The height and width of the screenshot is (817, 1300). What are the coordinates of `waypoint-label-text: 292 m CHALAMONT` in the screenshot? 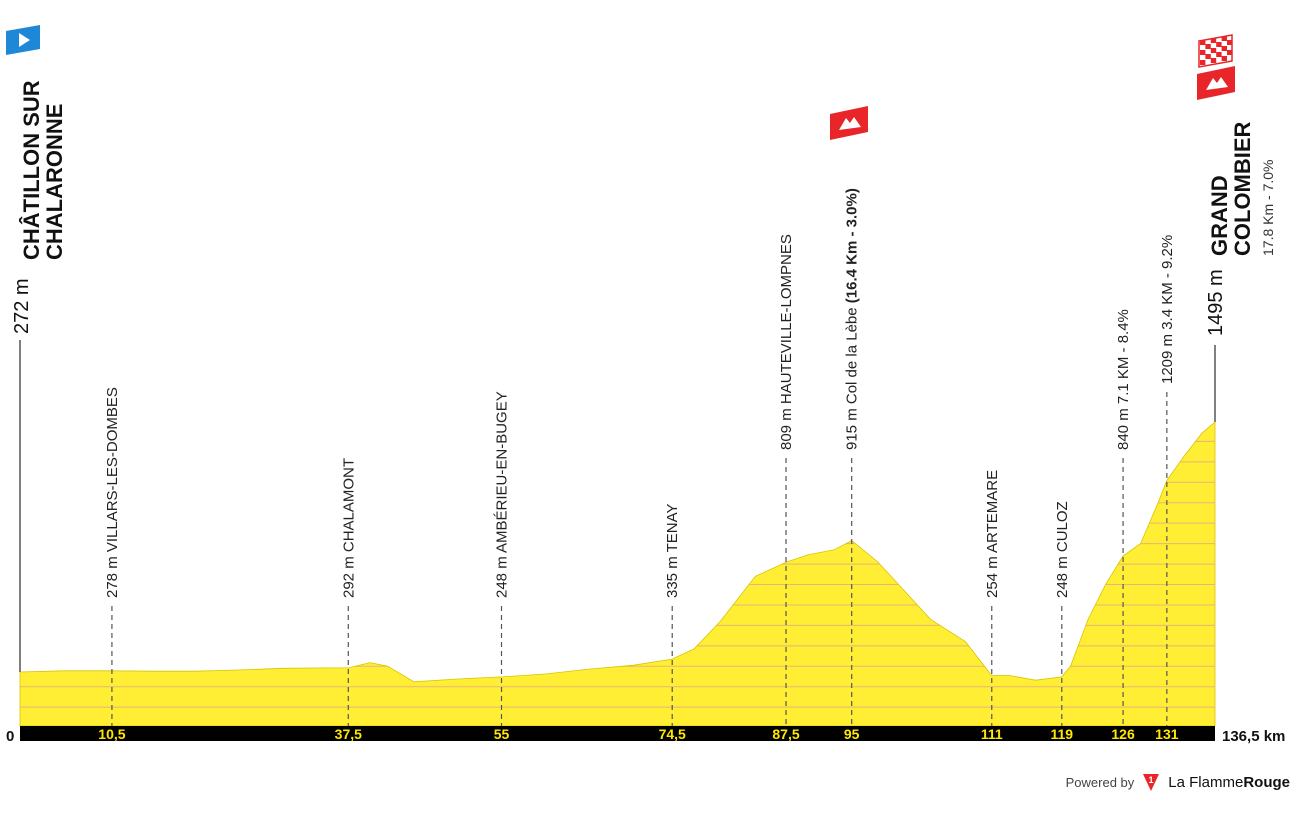 It's located at (348, 528).